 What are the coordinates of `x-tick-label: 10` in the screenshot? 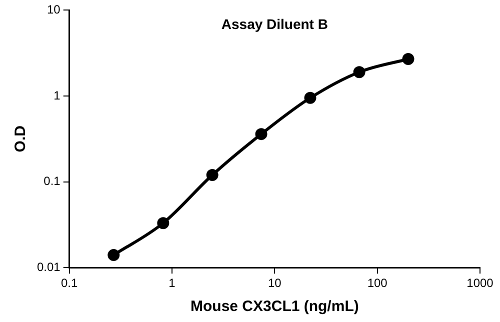 It's located at (275, 283).